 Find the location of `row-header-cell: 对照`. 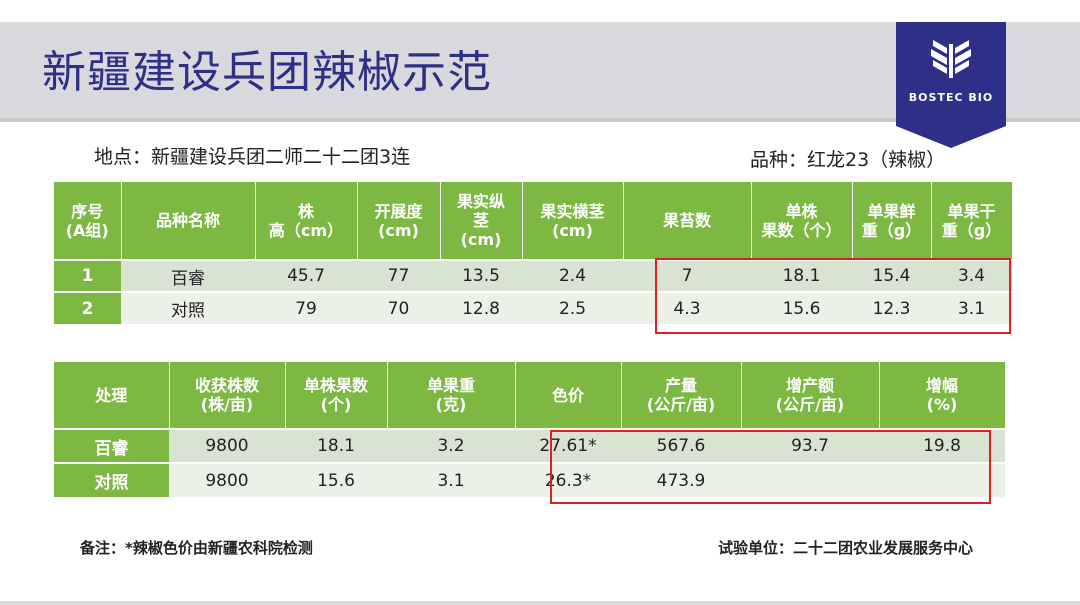

row-header-cell: 对照 is located at coordinates (111, 479).